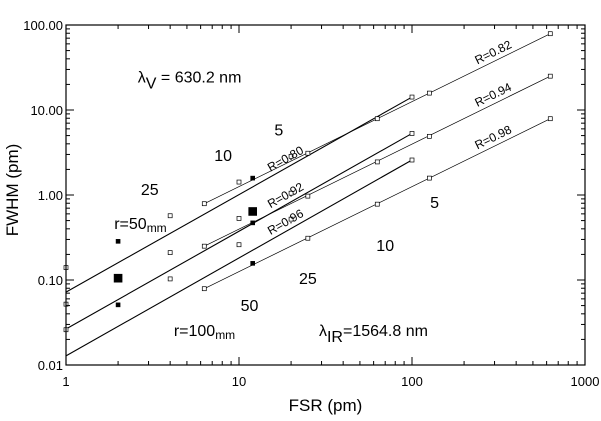 The width and height of the screenshot is (601, 421). What do you see at coordinates (65, 381) in the screenshot?
I see `x-tick-label: 1` at bounding box center [65, 381].